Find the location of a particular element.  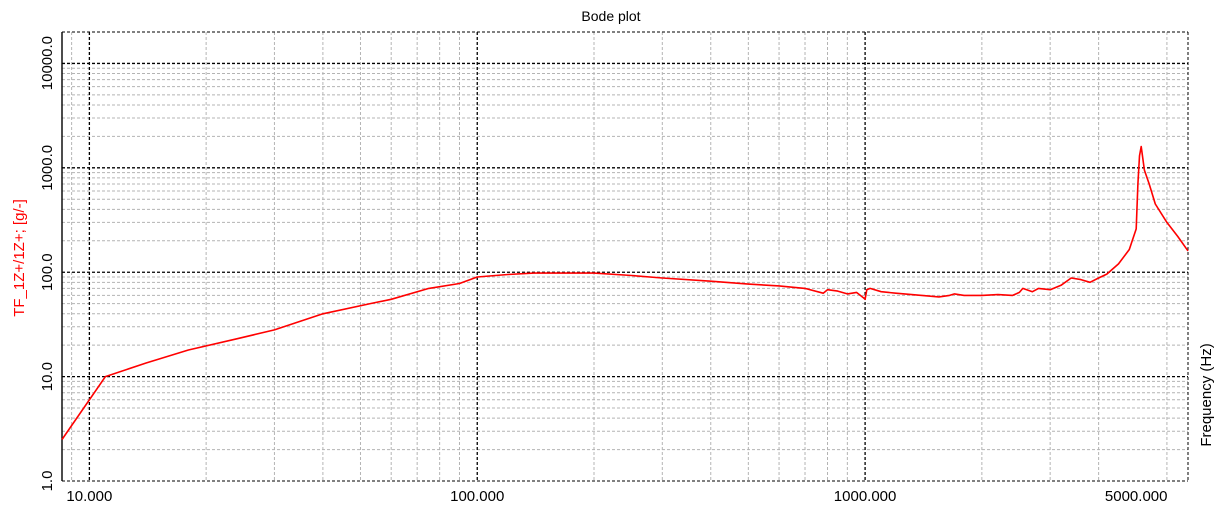

y-tick-label: 100.0 is located at coordinates (47, 272).